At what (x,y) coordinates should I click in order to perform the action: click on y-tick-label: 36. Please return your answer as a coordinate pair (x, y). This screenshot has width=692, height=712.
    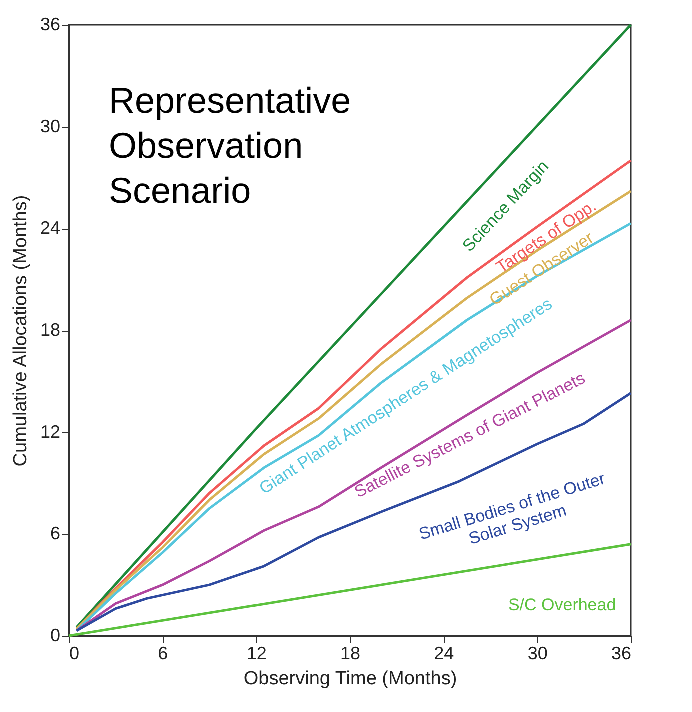
    Looking at the image, I should click on (50, 24).